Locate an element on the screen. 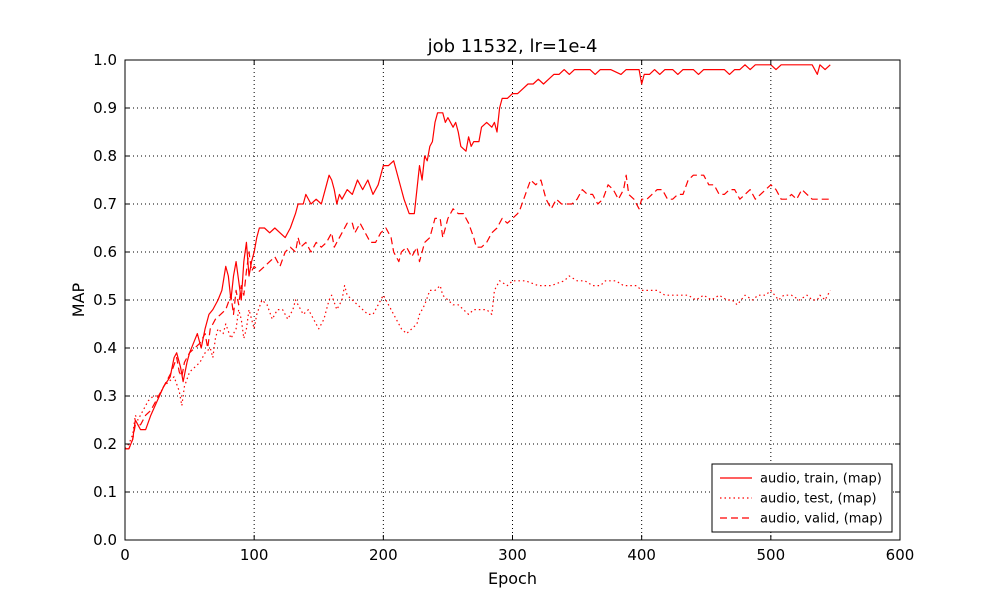 This screenshot has width=1000, height=604. y-tick-label: 0.0 is located at coordinates (105, 540).